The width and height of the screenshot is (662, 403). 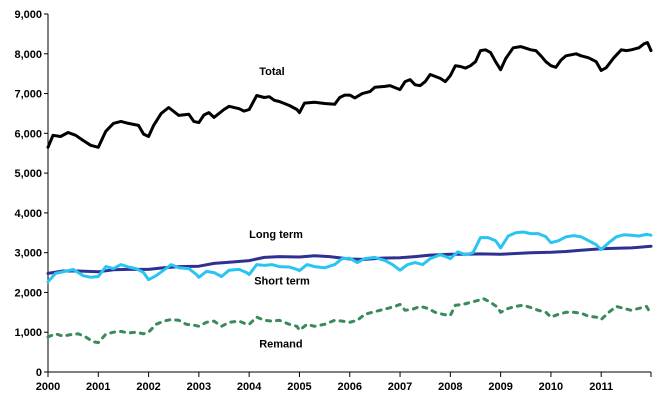 I want to click on short-term-series-line, so click(x=349, y=257).